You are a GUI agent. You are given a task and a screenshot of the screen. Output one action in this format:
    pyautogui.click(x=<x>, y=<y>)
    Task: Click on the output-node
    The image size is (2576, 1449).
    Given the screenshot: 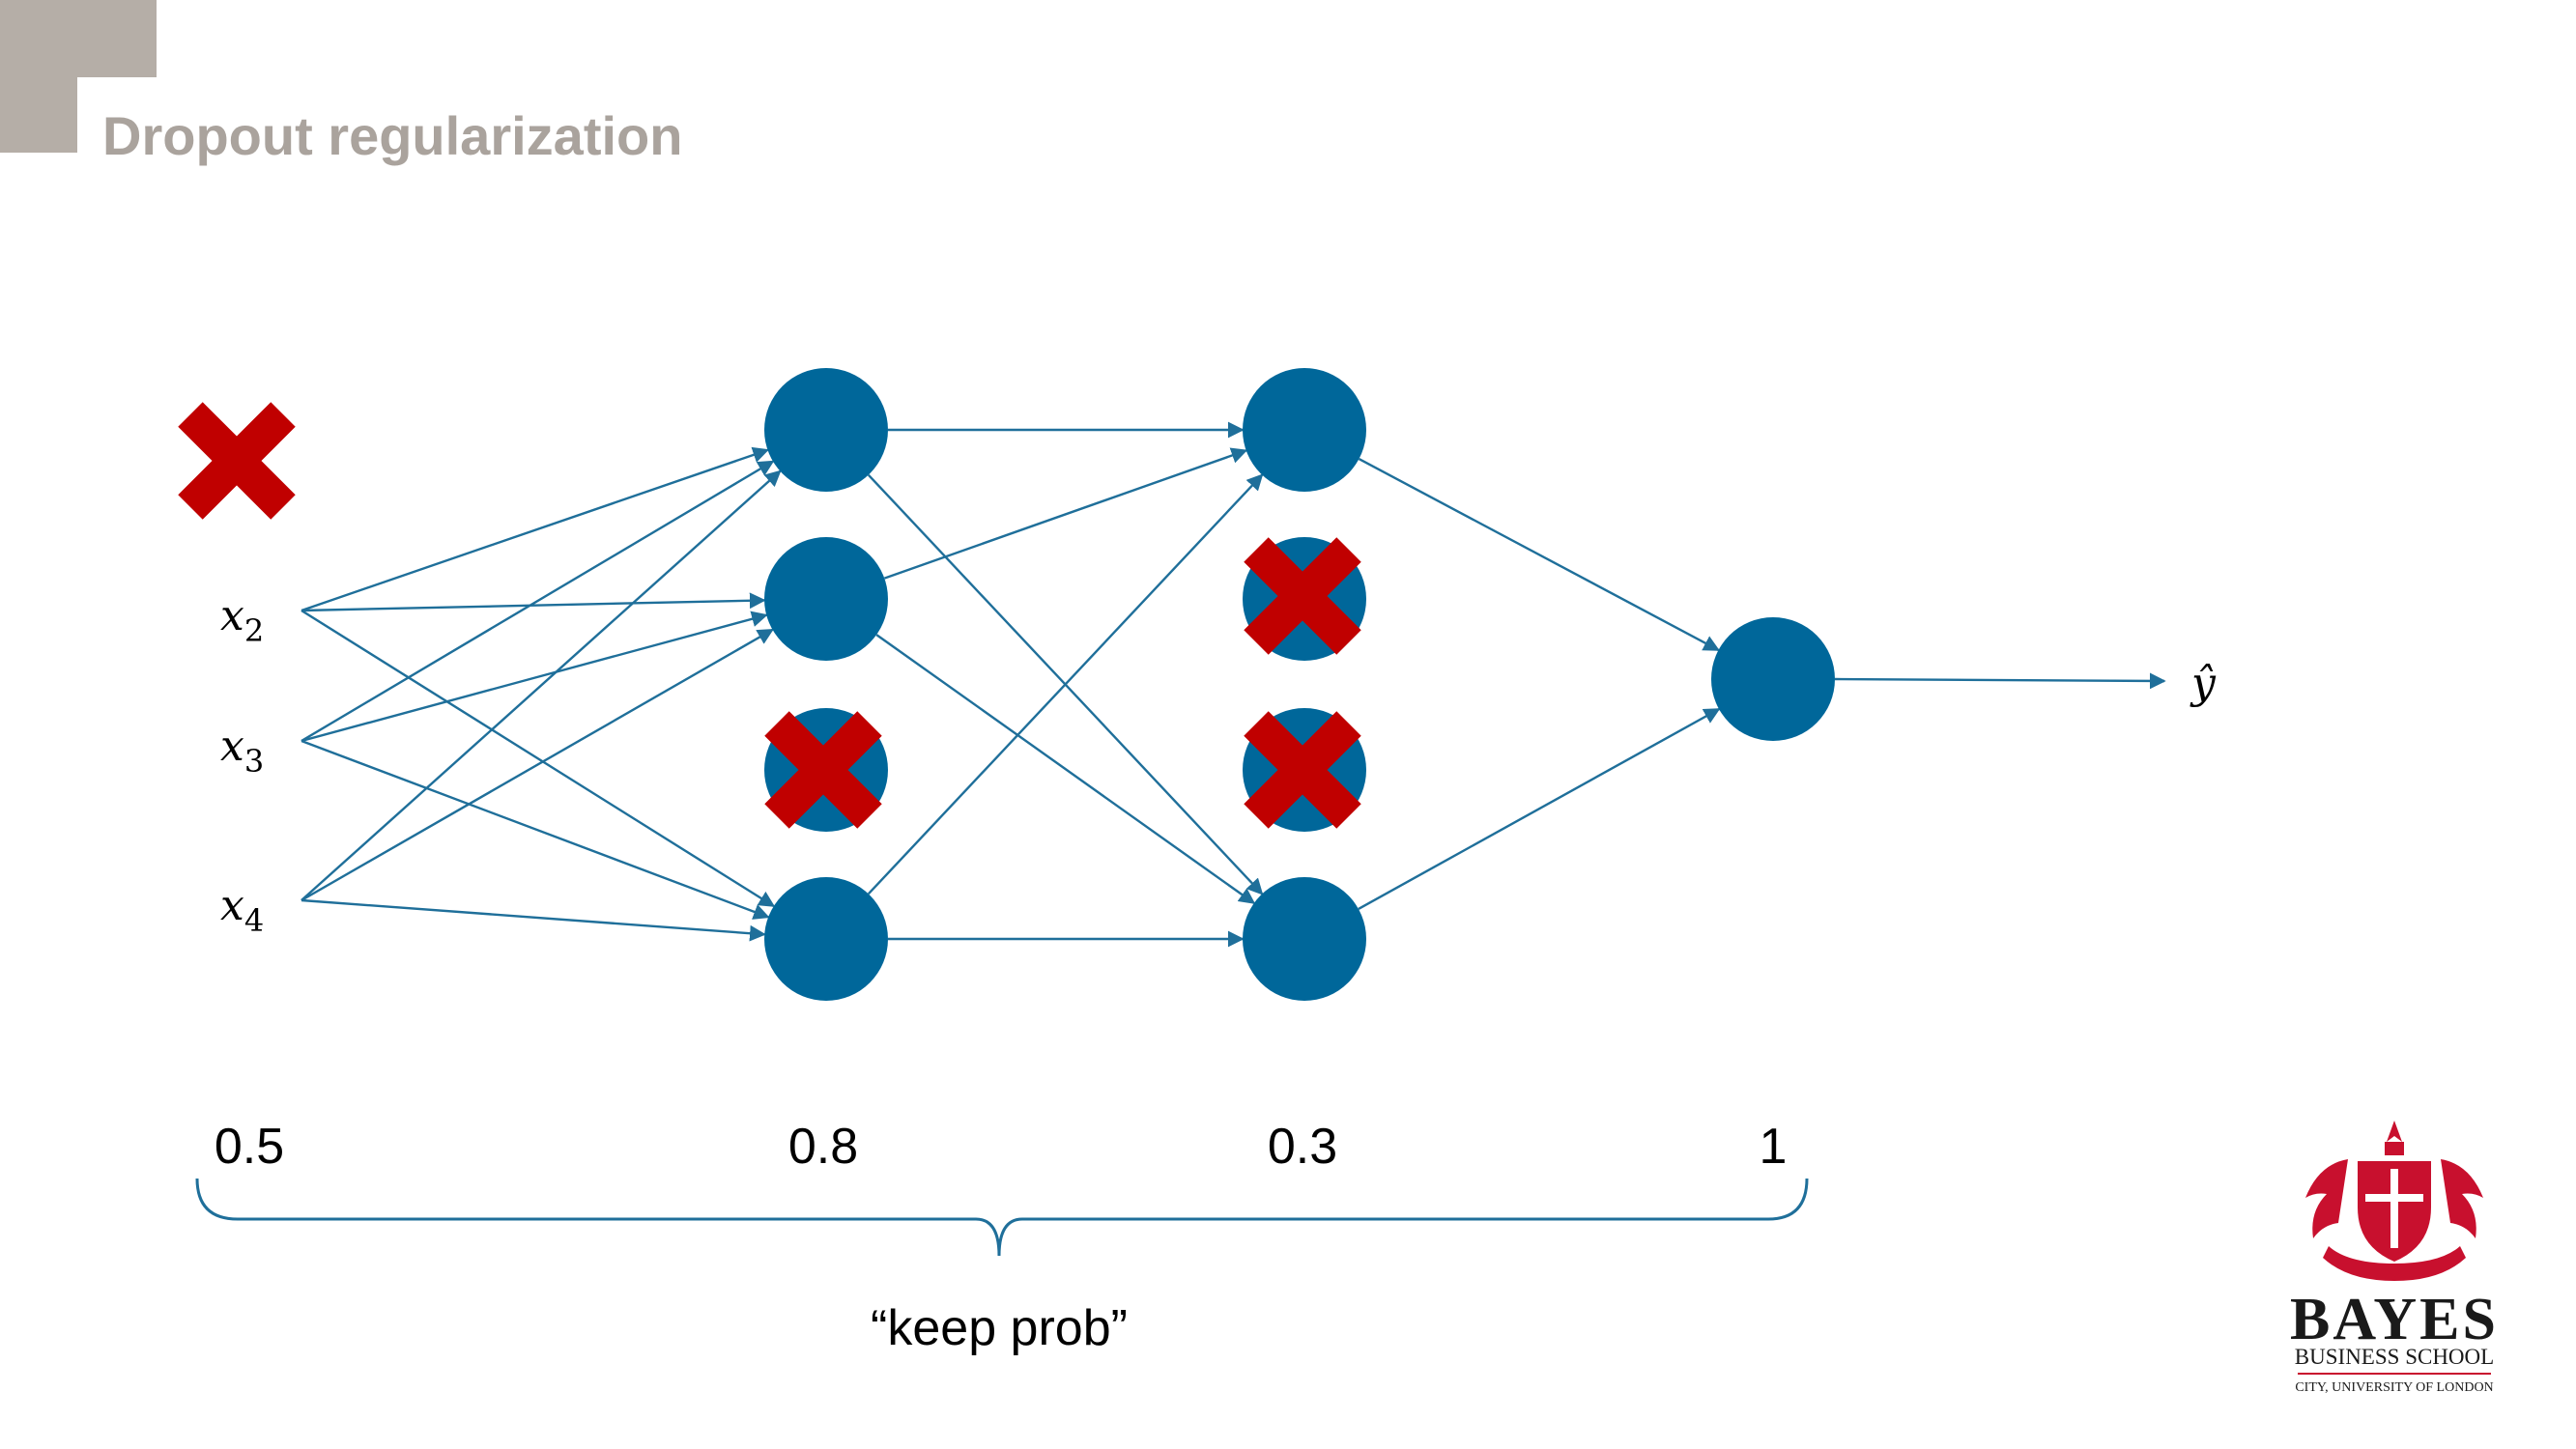 What is the action you would take?
    pyautogui.click(x=1773, y=679)
    